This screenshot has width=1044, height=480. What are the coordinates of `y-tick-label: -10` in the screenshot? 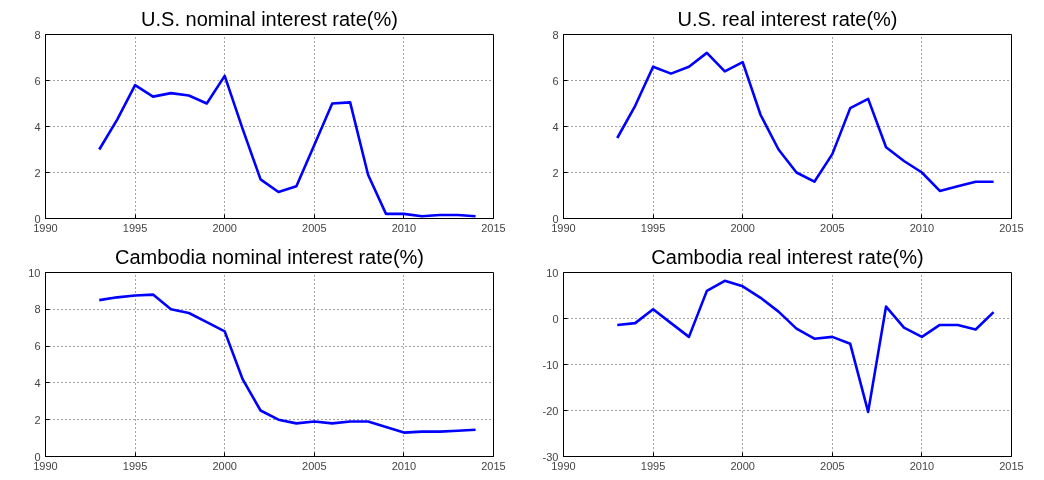 It's located at (550, 364).